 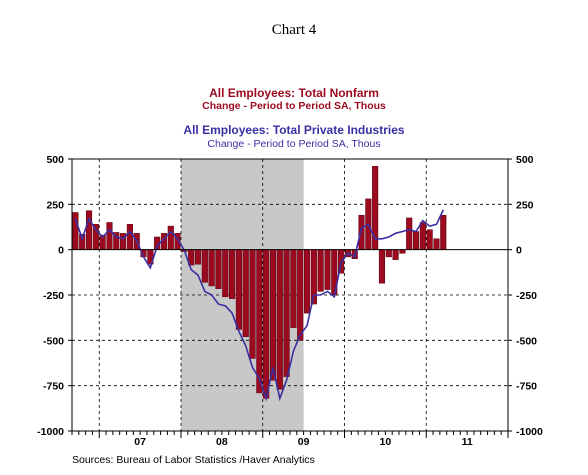 I want to click on y-tick-label-right: 250, so click(x=525, y=205).